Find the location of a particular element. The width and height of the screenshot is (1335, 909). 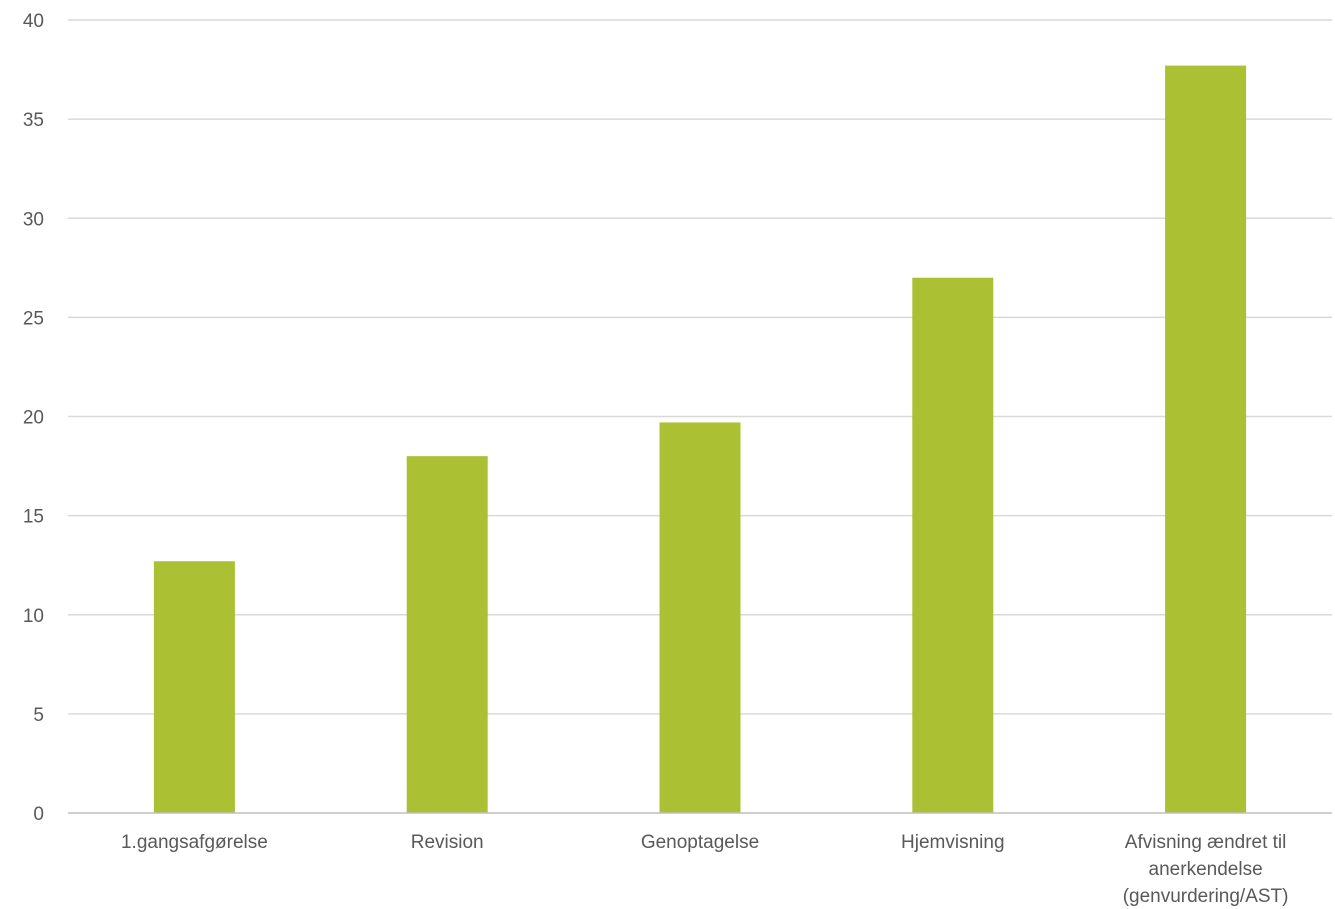

y-tick-label-40: 40 is located at coordinates (33, 21).